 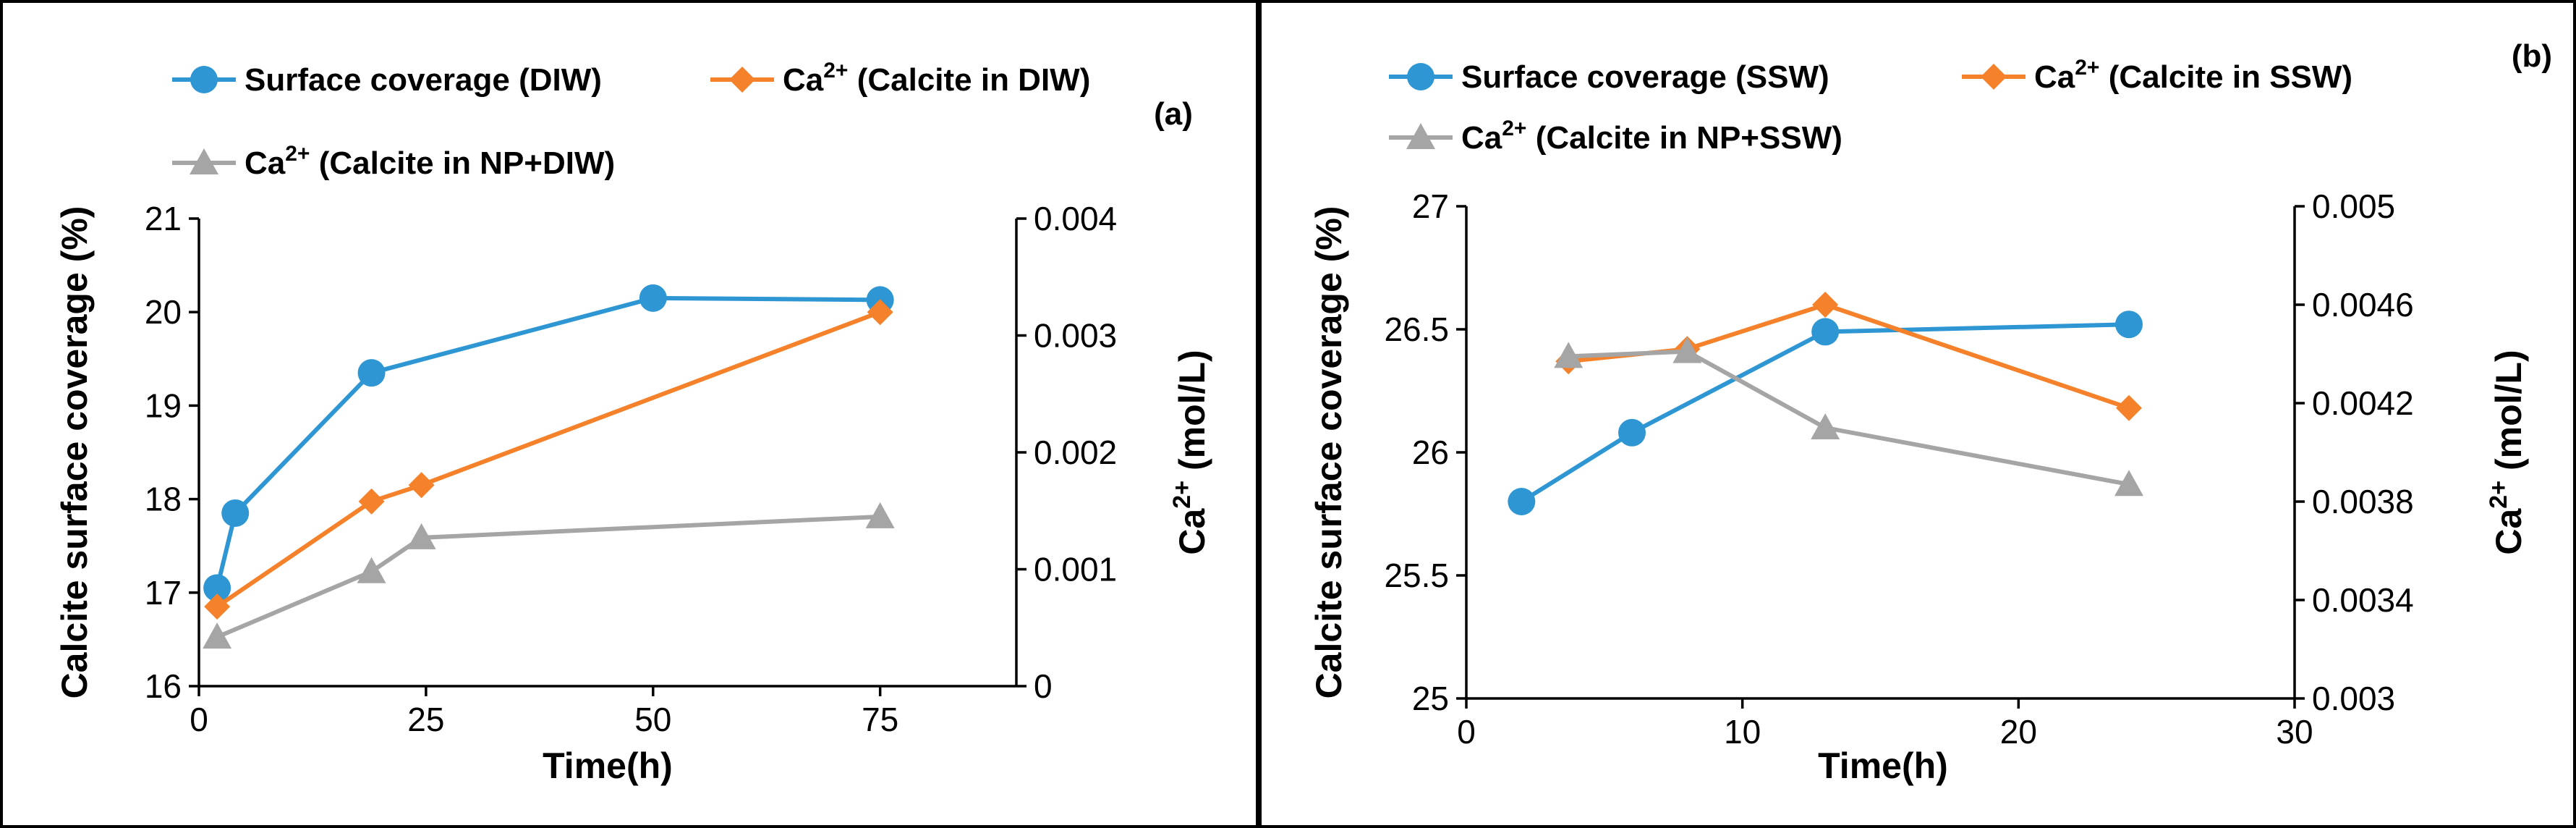 What do you see at coordinates (2193, 75) in the screenshot?
I see `legend-entry-1-label: Ca2+ (Calcite in SSW)` at bounding box center [2193, 75].